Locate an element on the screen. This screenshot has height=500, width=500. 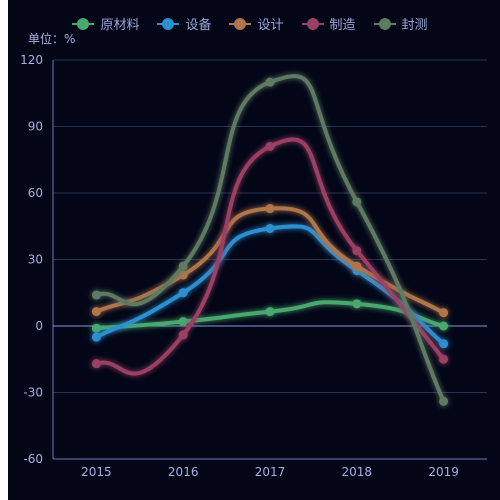
legend-item: 原材料 is located at coordinates (105, 23).